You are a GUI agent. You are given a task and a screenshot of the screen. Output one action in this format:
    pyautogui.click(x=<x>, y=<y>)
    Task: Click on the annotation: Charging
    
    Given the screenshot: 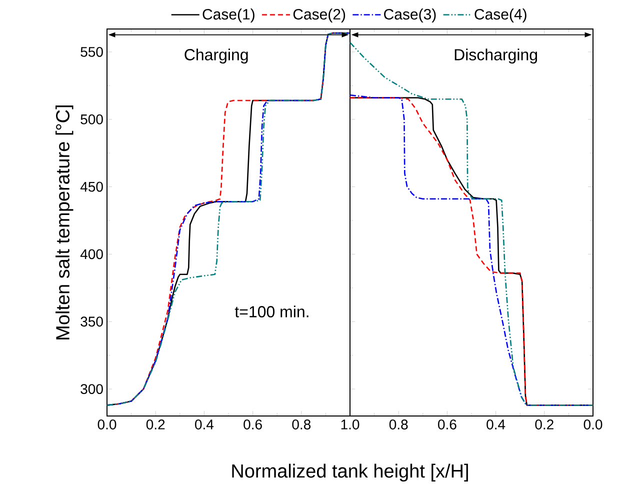 What is the action you would take?
    pyautogui.click(x=216, y=56)
    